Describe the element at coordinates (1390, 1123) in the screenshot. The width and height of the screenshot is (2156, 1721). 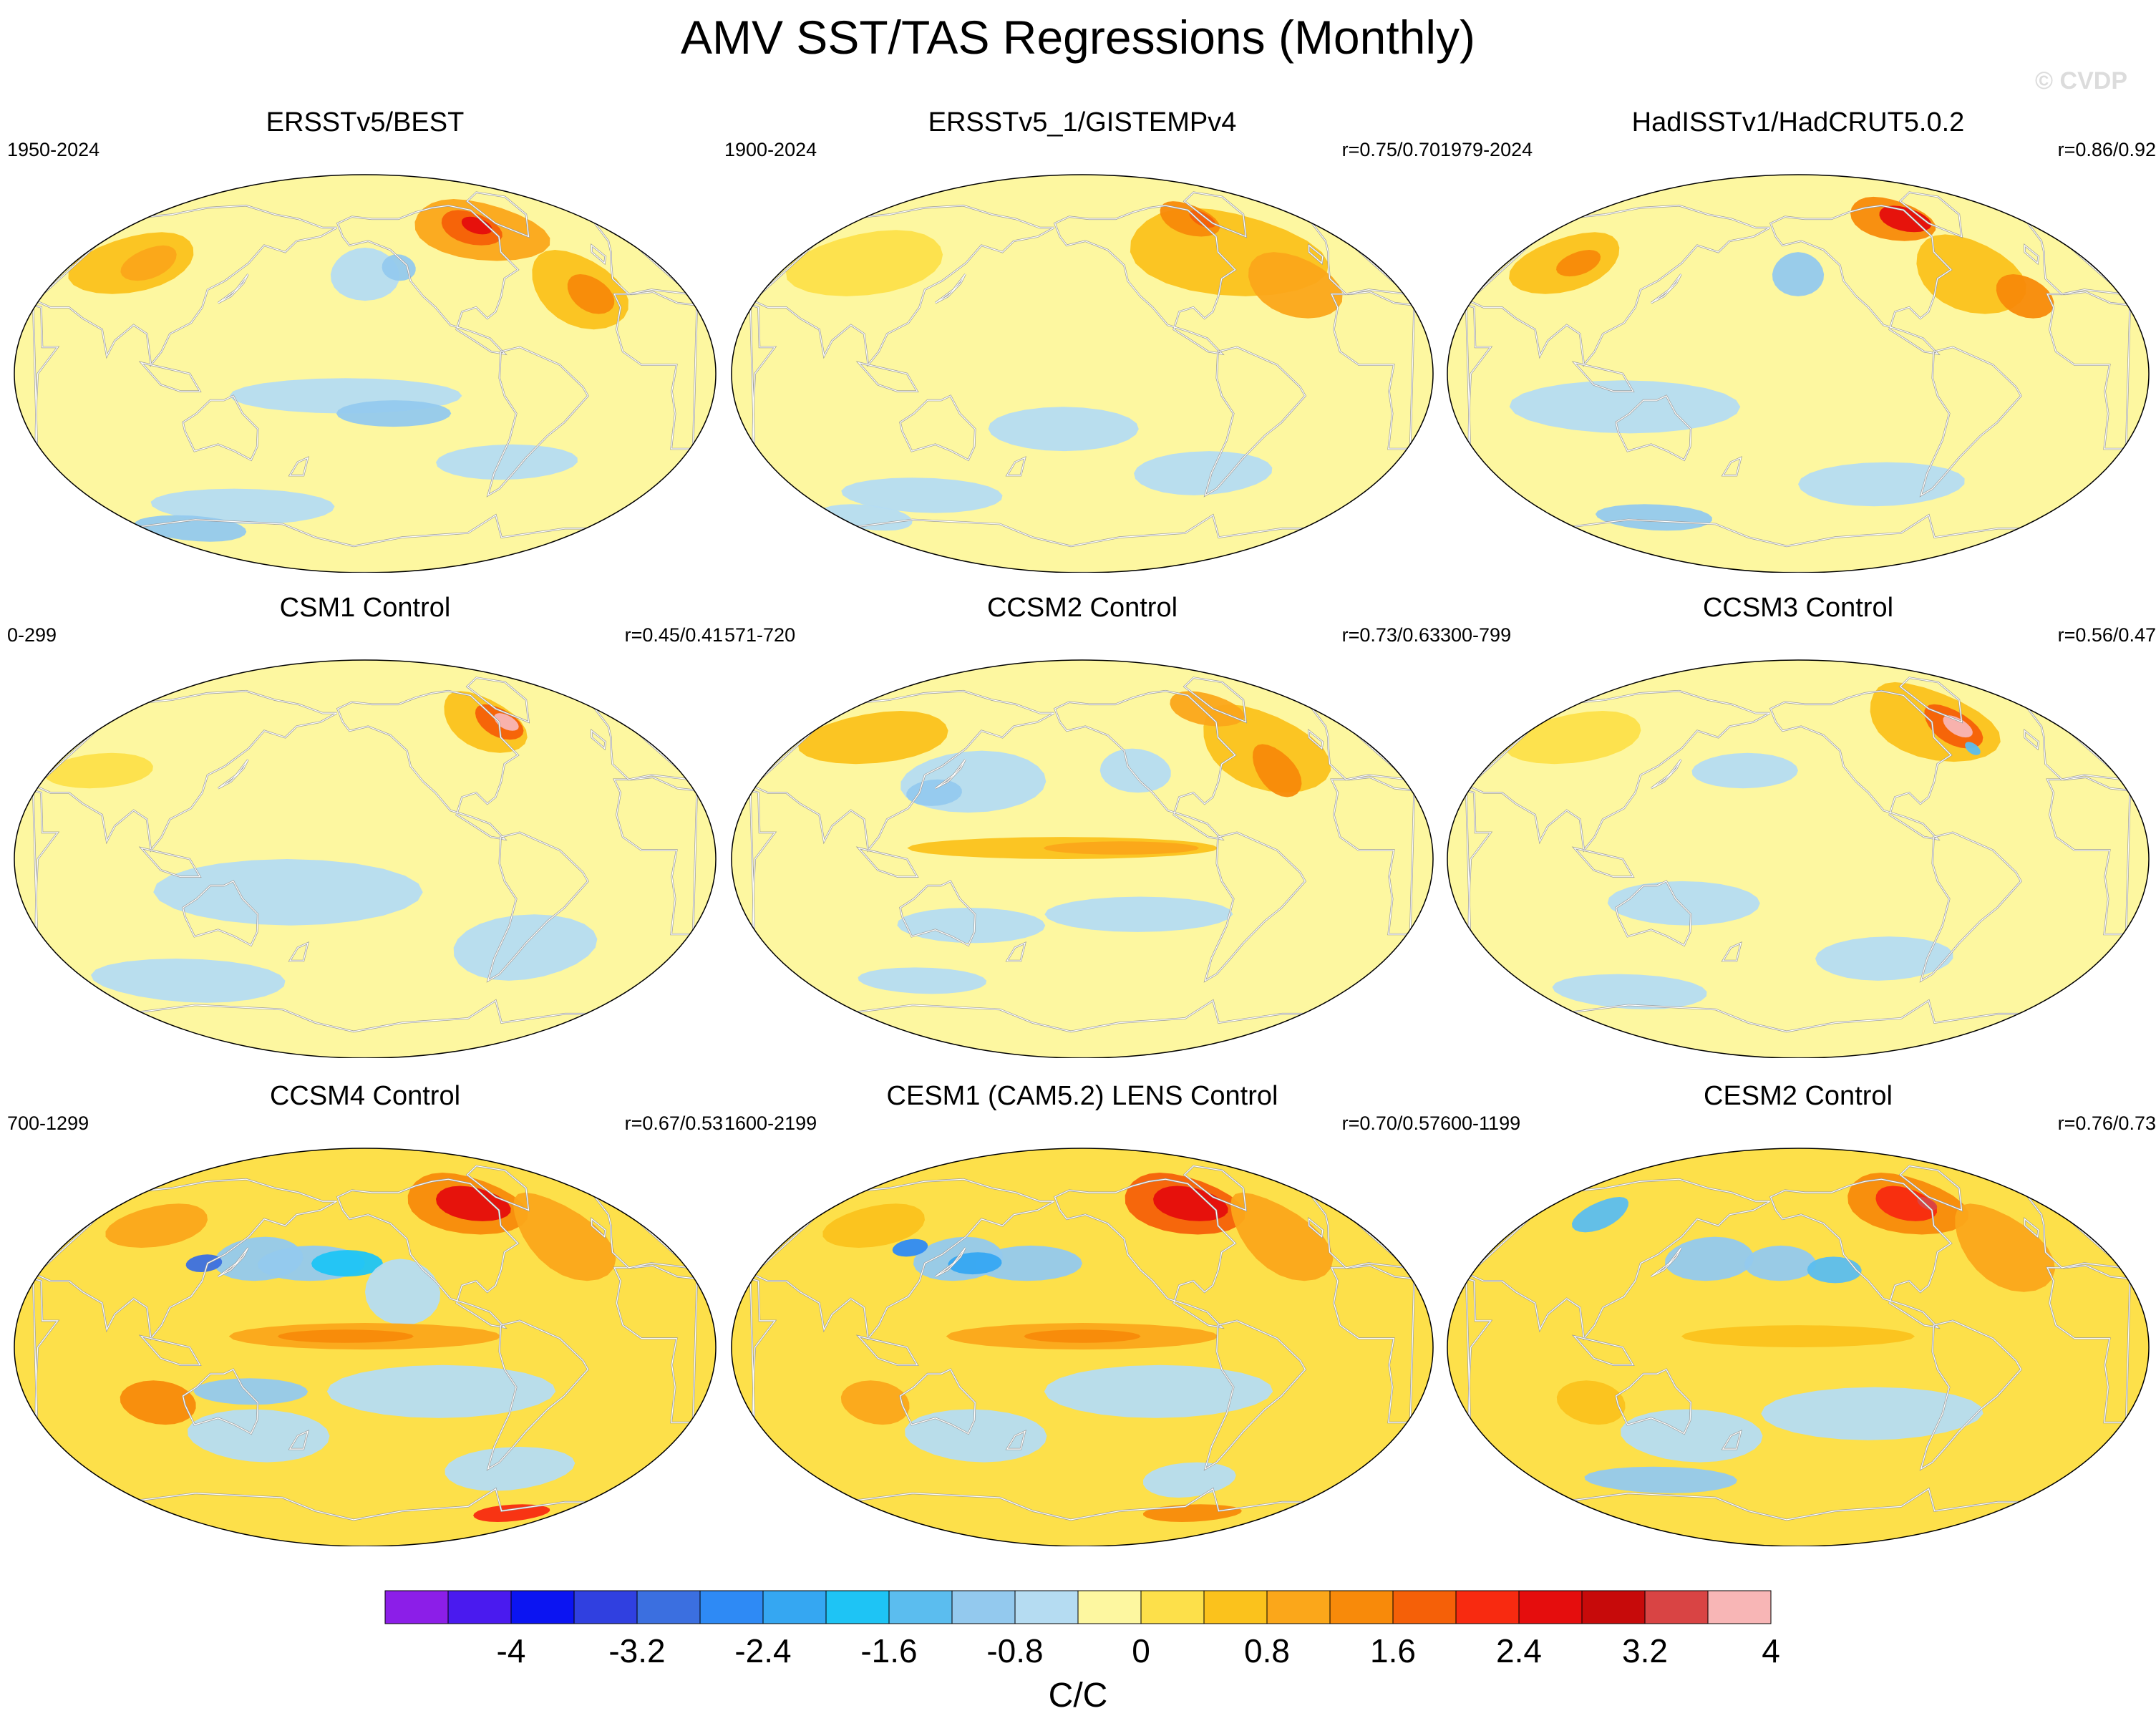
I see `panel-correlation: r=0.70/0.57` at that location.